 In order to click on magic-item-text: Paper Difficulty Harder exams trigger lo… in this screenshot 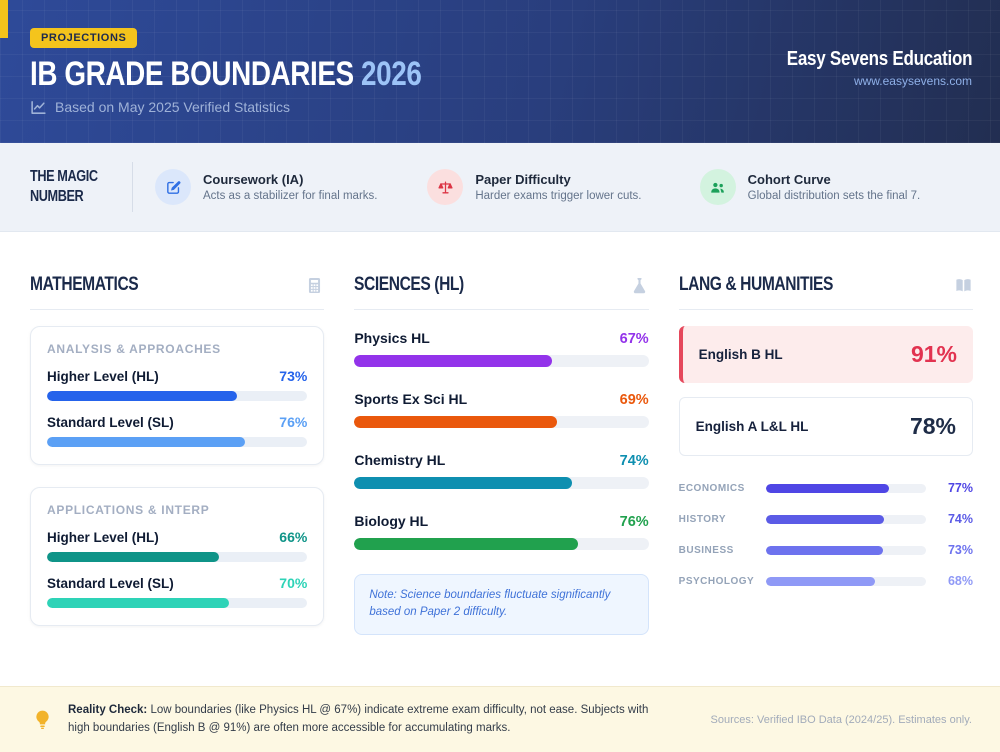, I will do `click(558, 187)`.